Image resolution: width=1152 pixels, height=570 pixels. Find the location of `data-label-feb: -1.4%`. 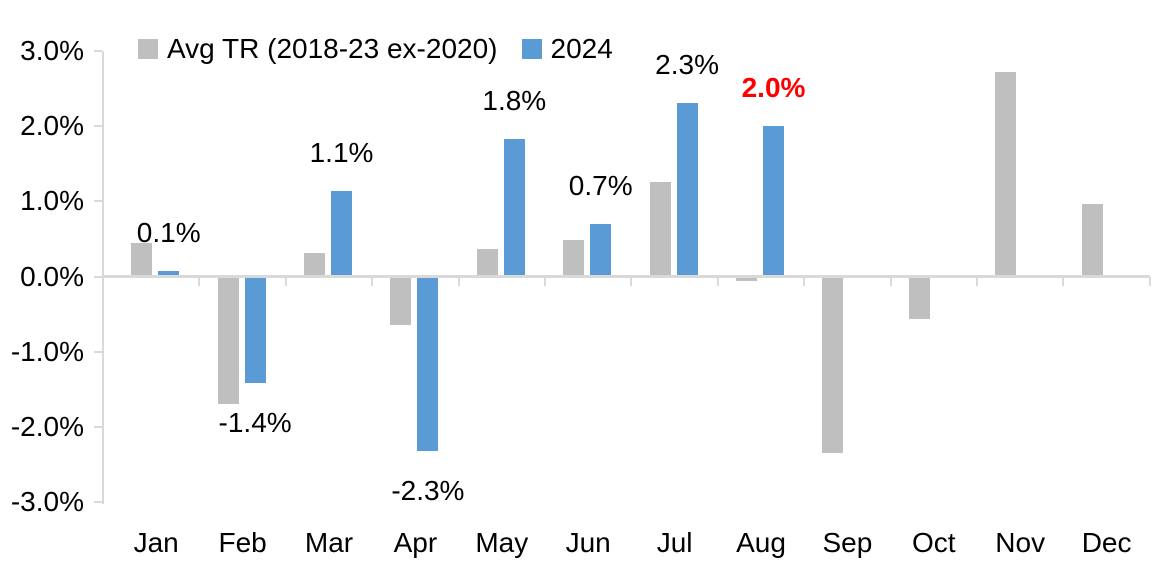

data-label-feb: -1.4% is located at coordinates (255, 422).